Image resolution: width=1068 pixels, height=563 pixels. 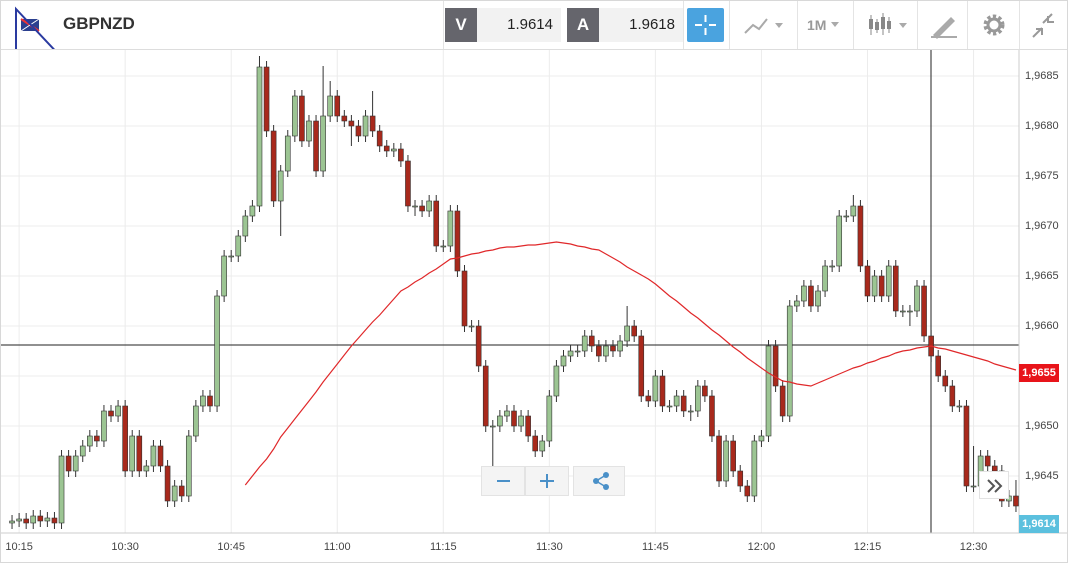 I want to click on y-tick-label: 1,9670, so click(x=1042, y=226).